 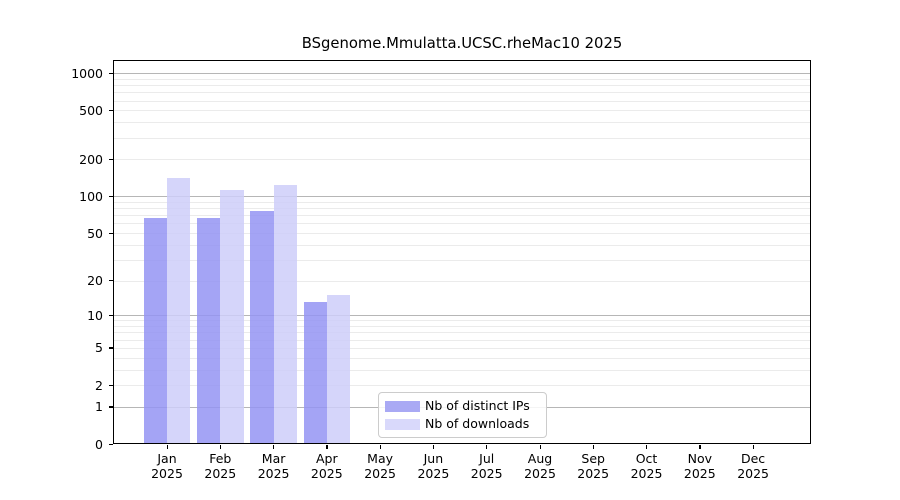 What do you see at coordinates (167, 466) in the screenshot?
I see `x-tick-label: Jan 2025` at bounding box center [167, 466].